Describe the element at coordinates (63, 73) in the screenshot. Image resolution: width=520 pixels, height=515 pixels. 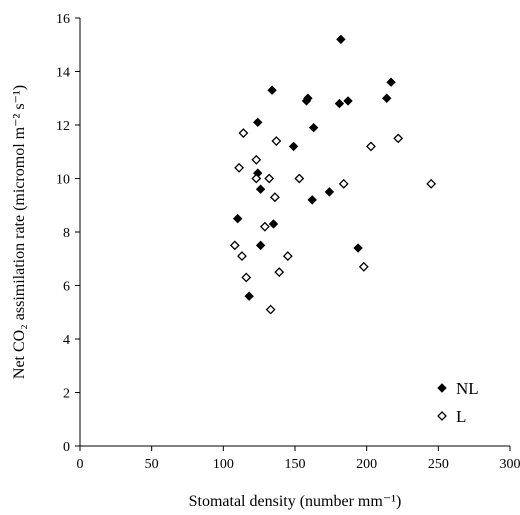
I see `y-tick-label: 14` at that location.